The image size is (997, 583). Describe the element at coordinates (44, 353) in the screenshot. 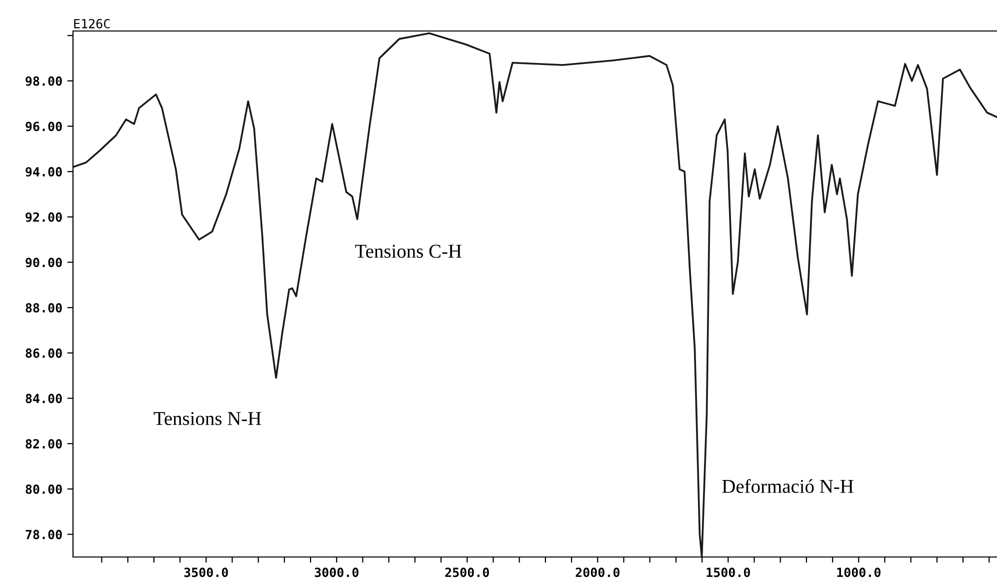

I see `y-tick-label: 86.00` at that location.